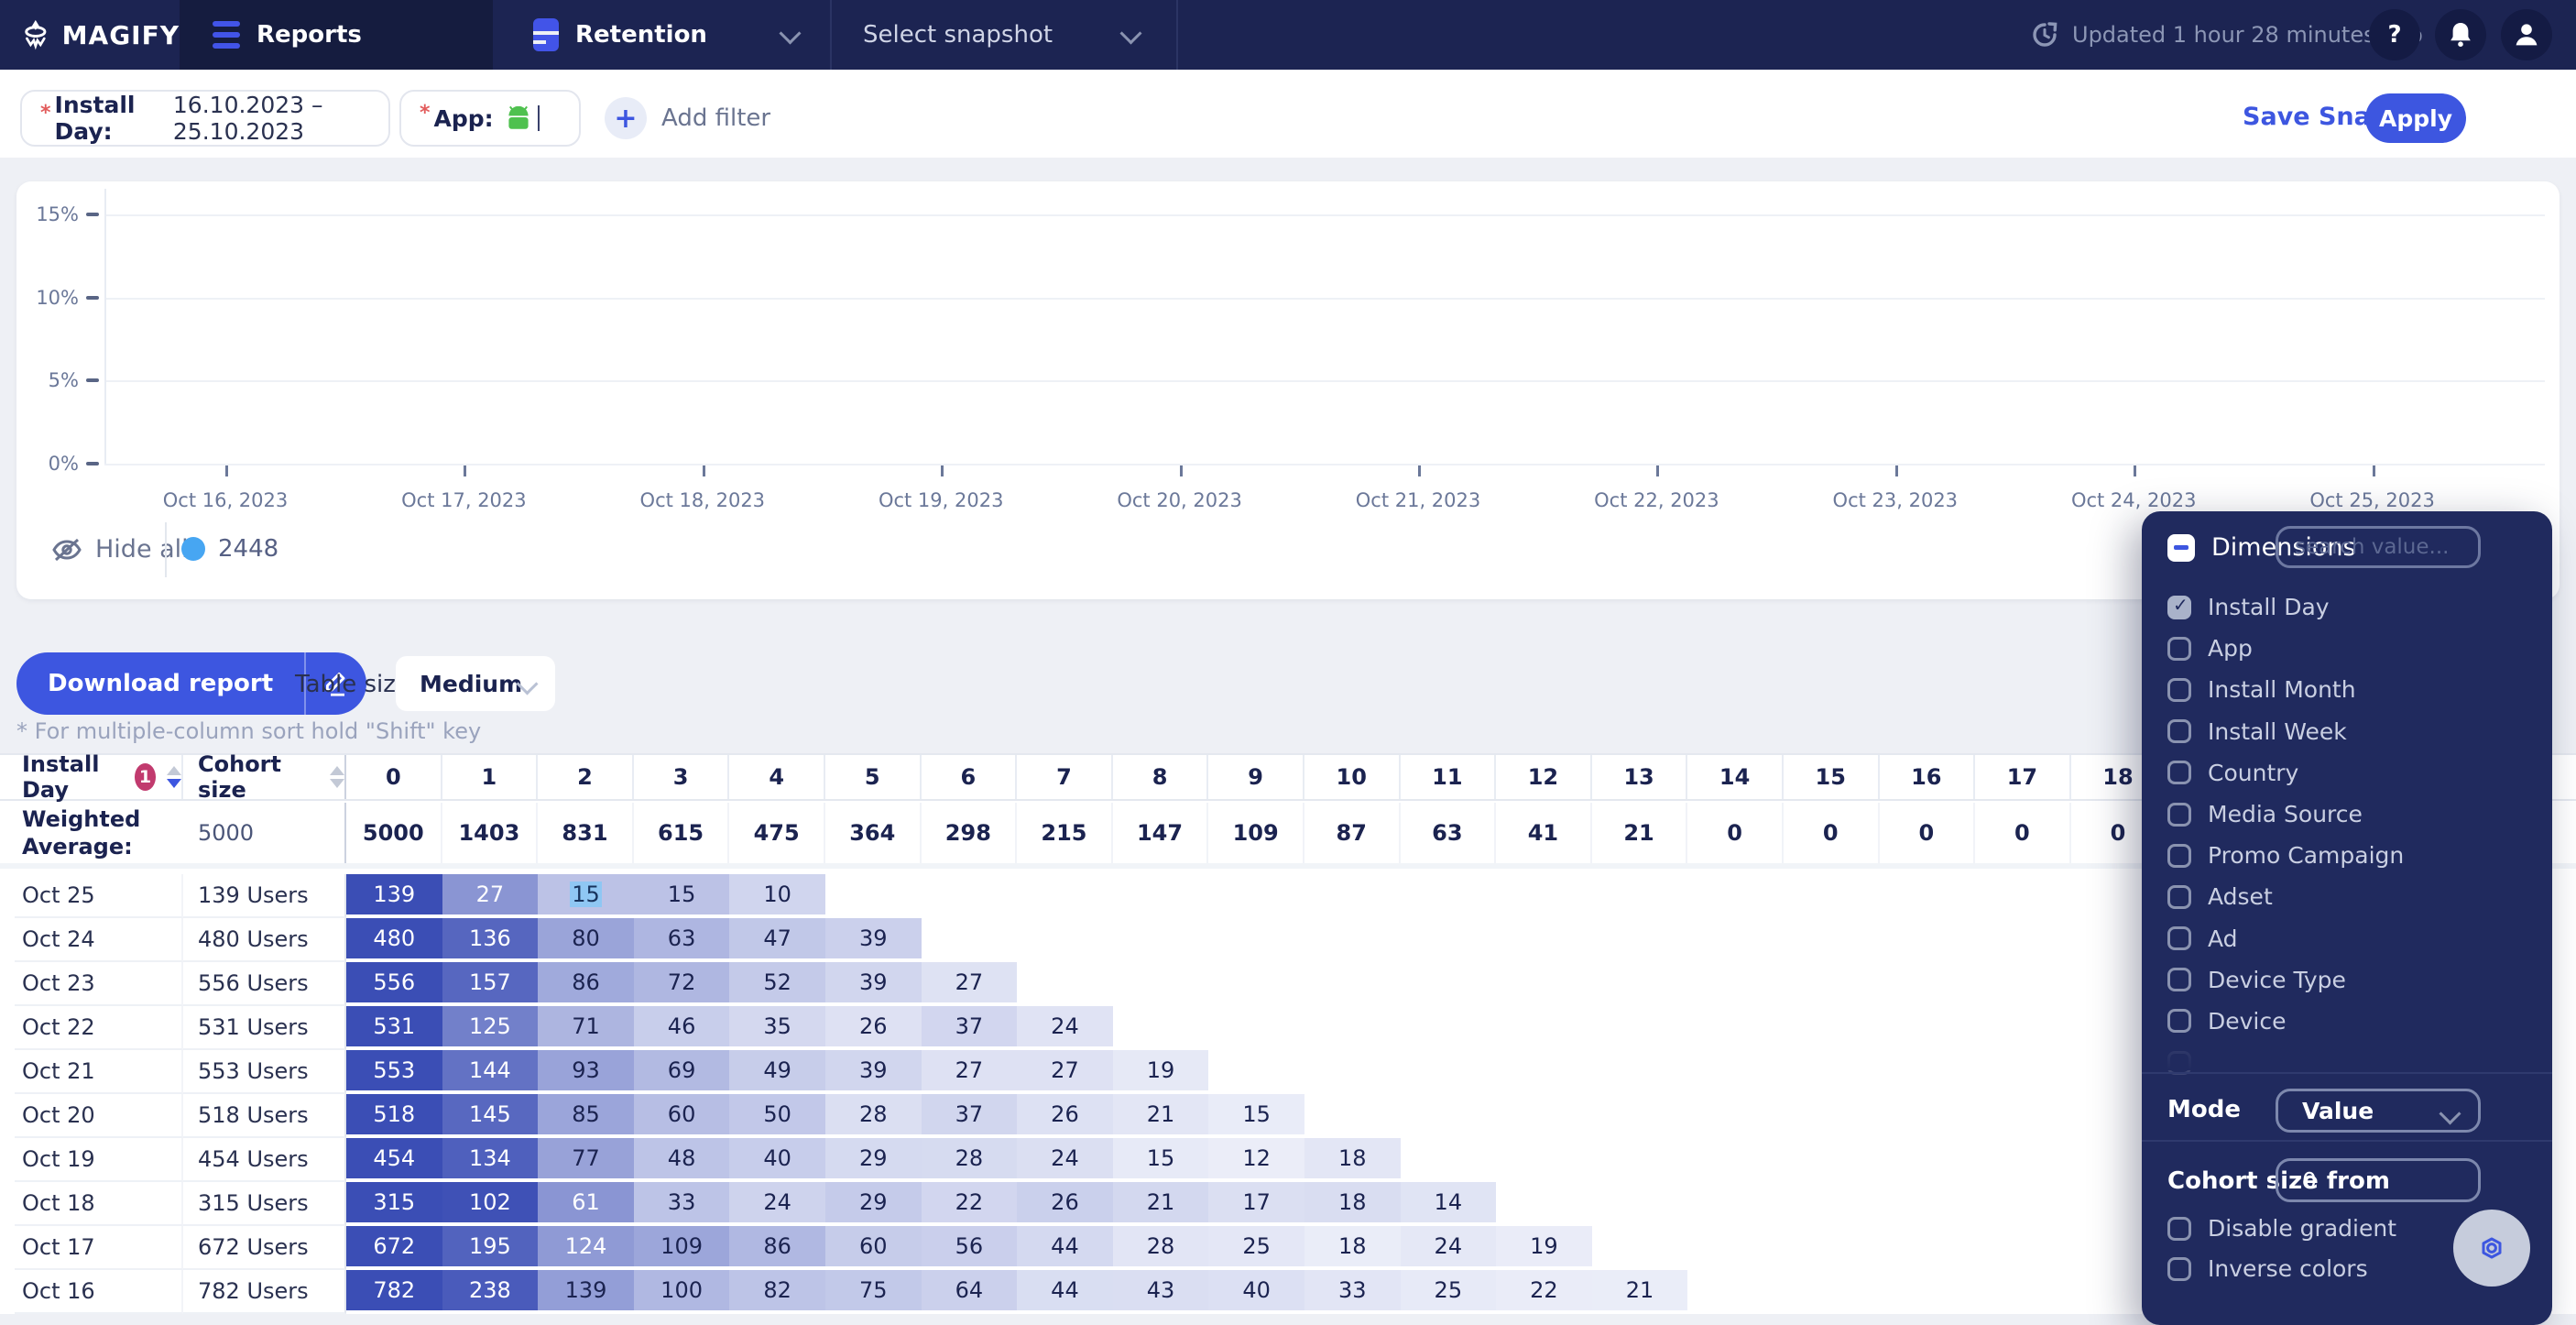 The width and height of the screenshot is (2576, 1325). What do you see at coordinates (337, 35) in the screenshot?
I see `nav-reports-menu: Reports` at bounding box center [337, 35].